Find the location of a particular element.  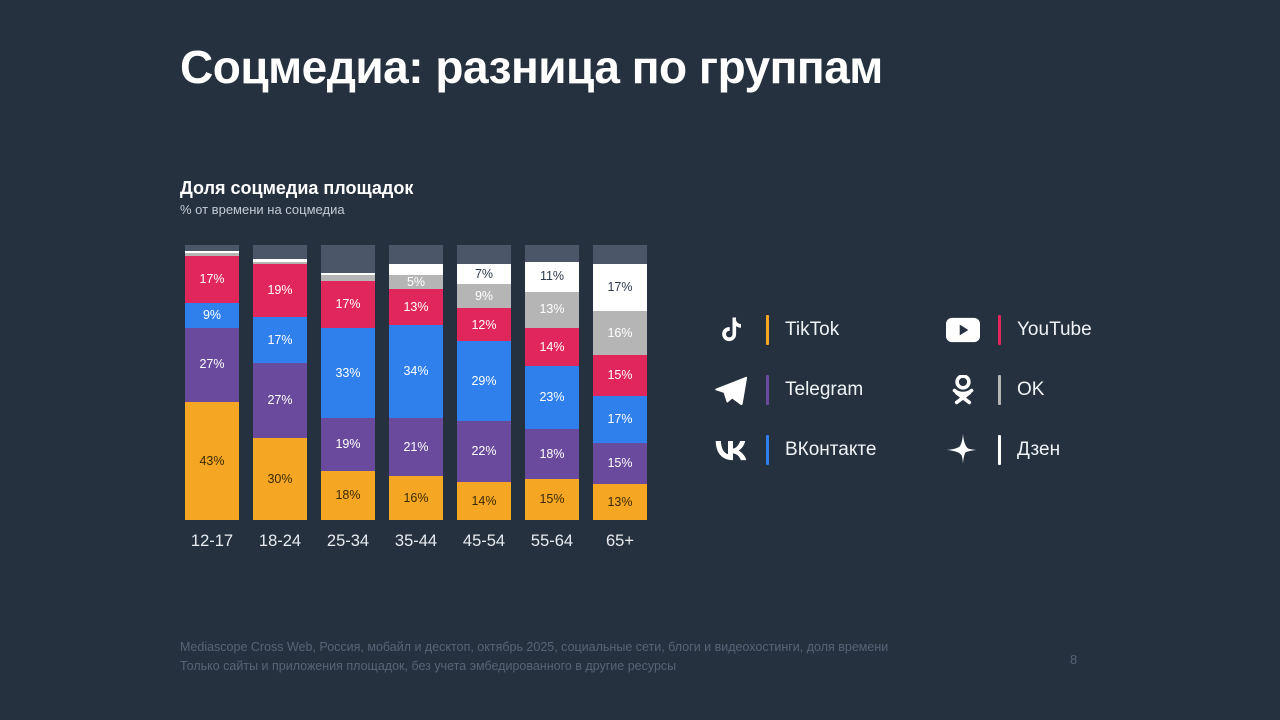

x-axis-label: 55-64 is located at coordinates (552, 541).